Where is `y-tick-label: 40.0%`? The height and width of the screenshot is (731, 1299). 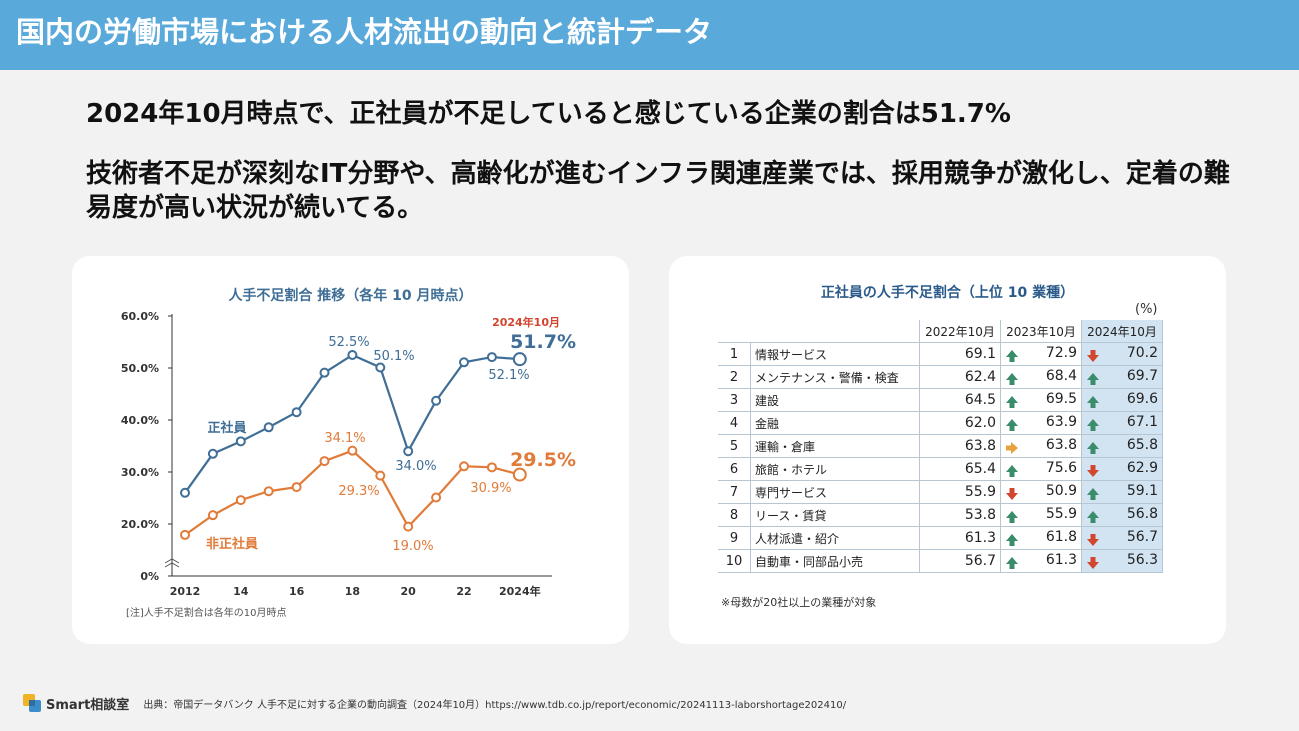
y-tick-label: 40.0% is located at coordinates (140, 420).